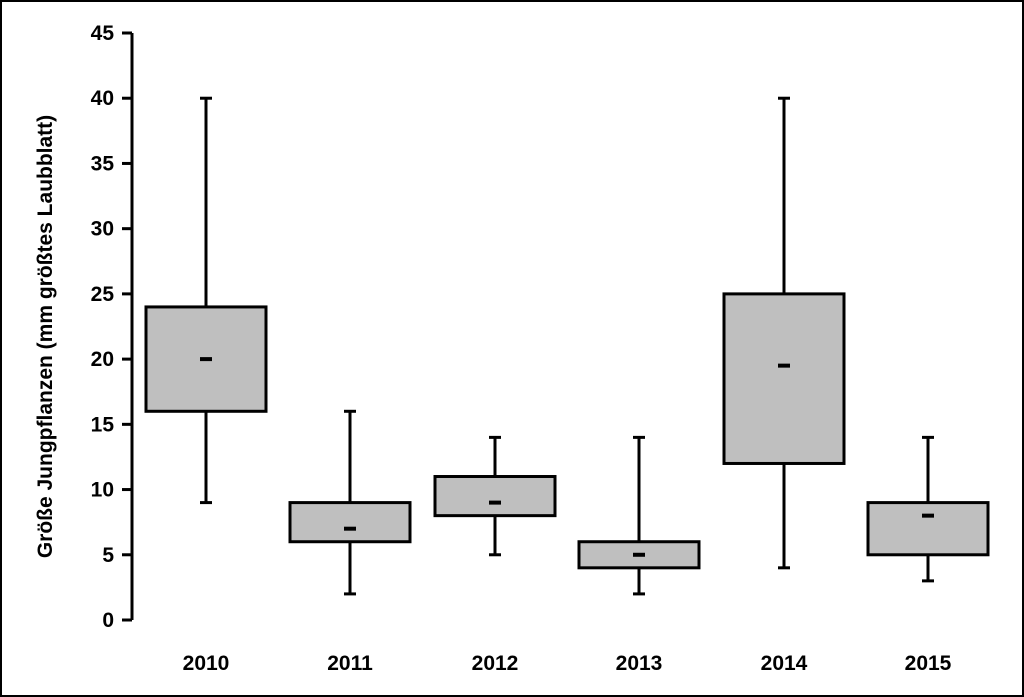  Describe the element at coordinates (495, 663) in the screenshot. I see `x-tick-label-2012: 2012` at that location.